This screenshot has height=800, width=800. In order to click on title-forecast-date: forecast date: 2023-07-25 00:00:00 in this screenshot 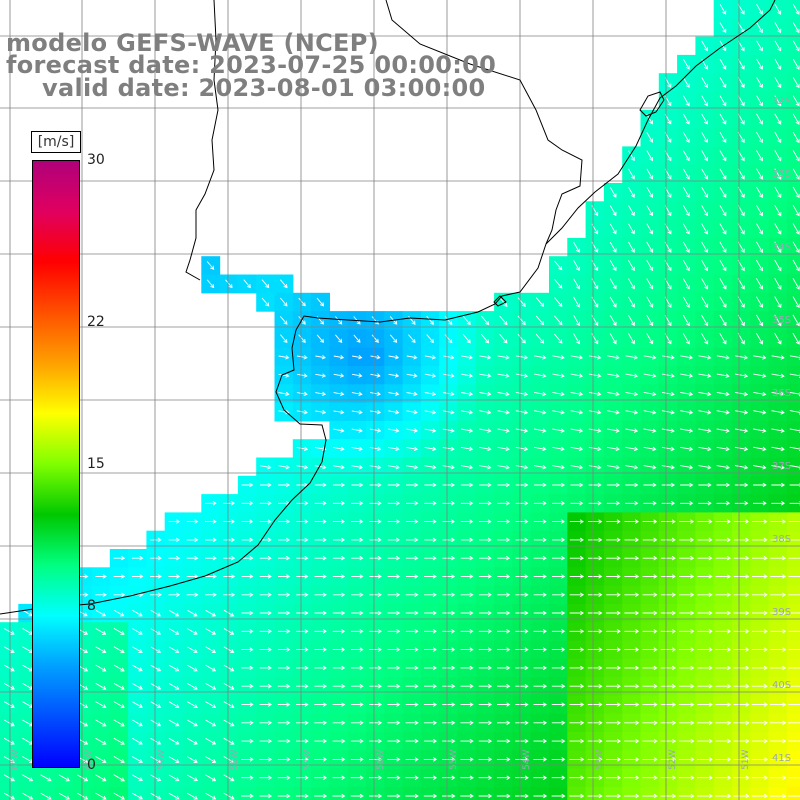, I will do `click(251, 65)`.